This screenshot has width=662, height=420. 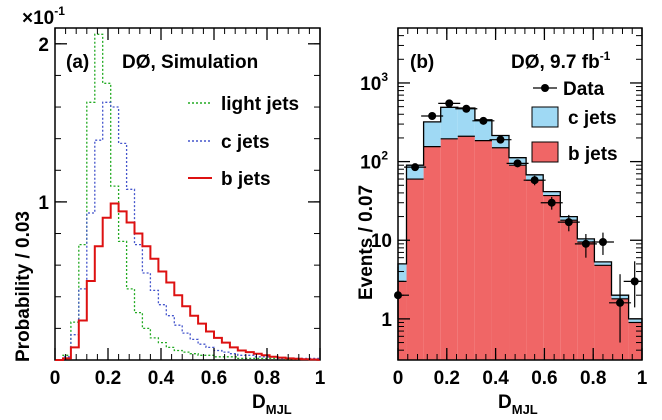 I want to click on legend-label-b-jets-b: b jets, so click(x=593, y=154).